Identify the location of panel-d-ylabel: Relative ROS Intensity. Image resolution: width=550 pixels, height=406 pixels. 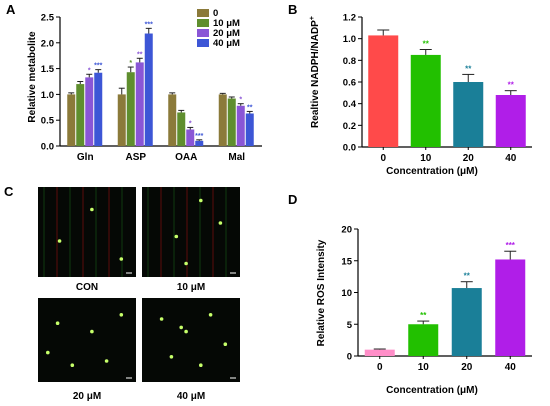
(321, 292).